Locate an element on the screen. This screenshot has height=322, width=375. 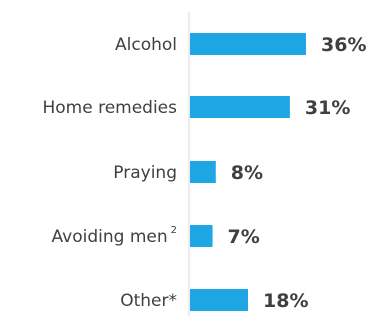
category-label: Other* is located at coordinates (148, 301).